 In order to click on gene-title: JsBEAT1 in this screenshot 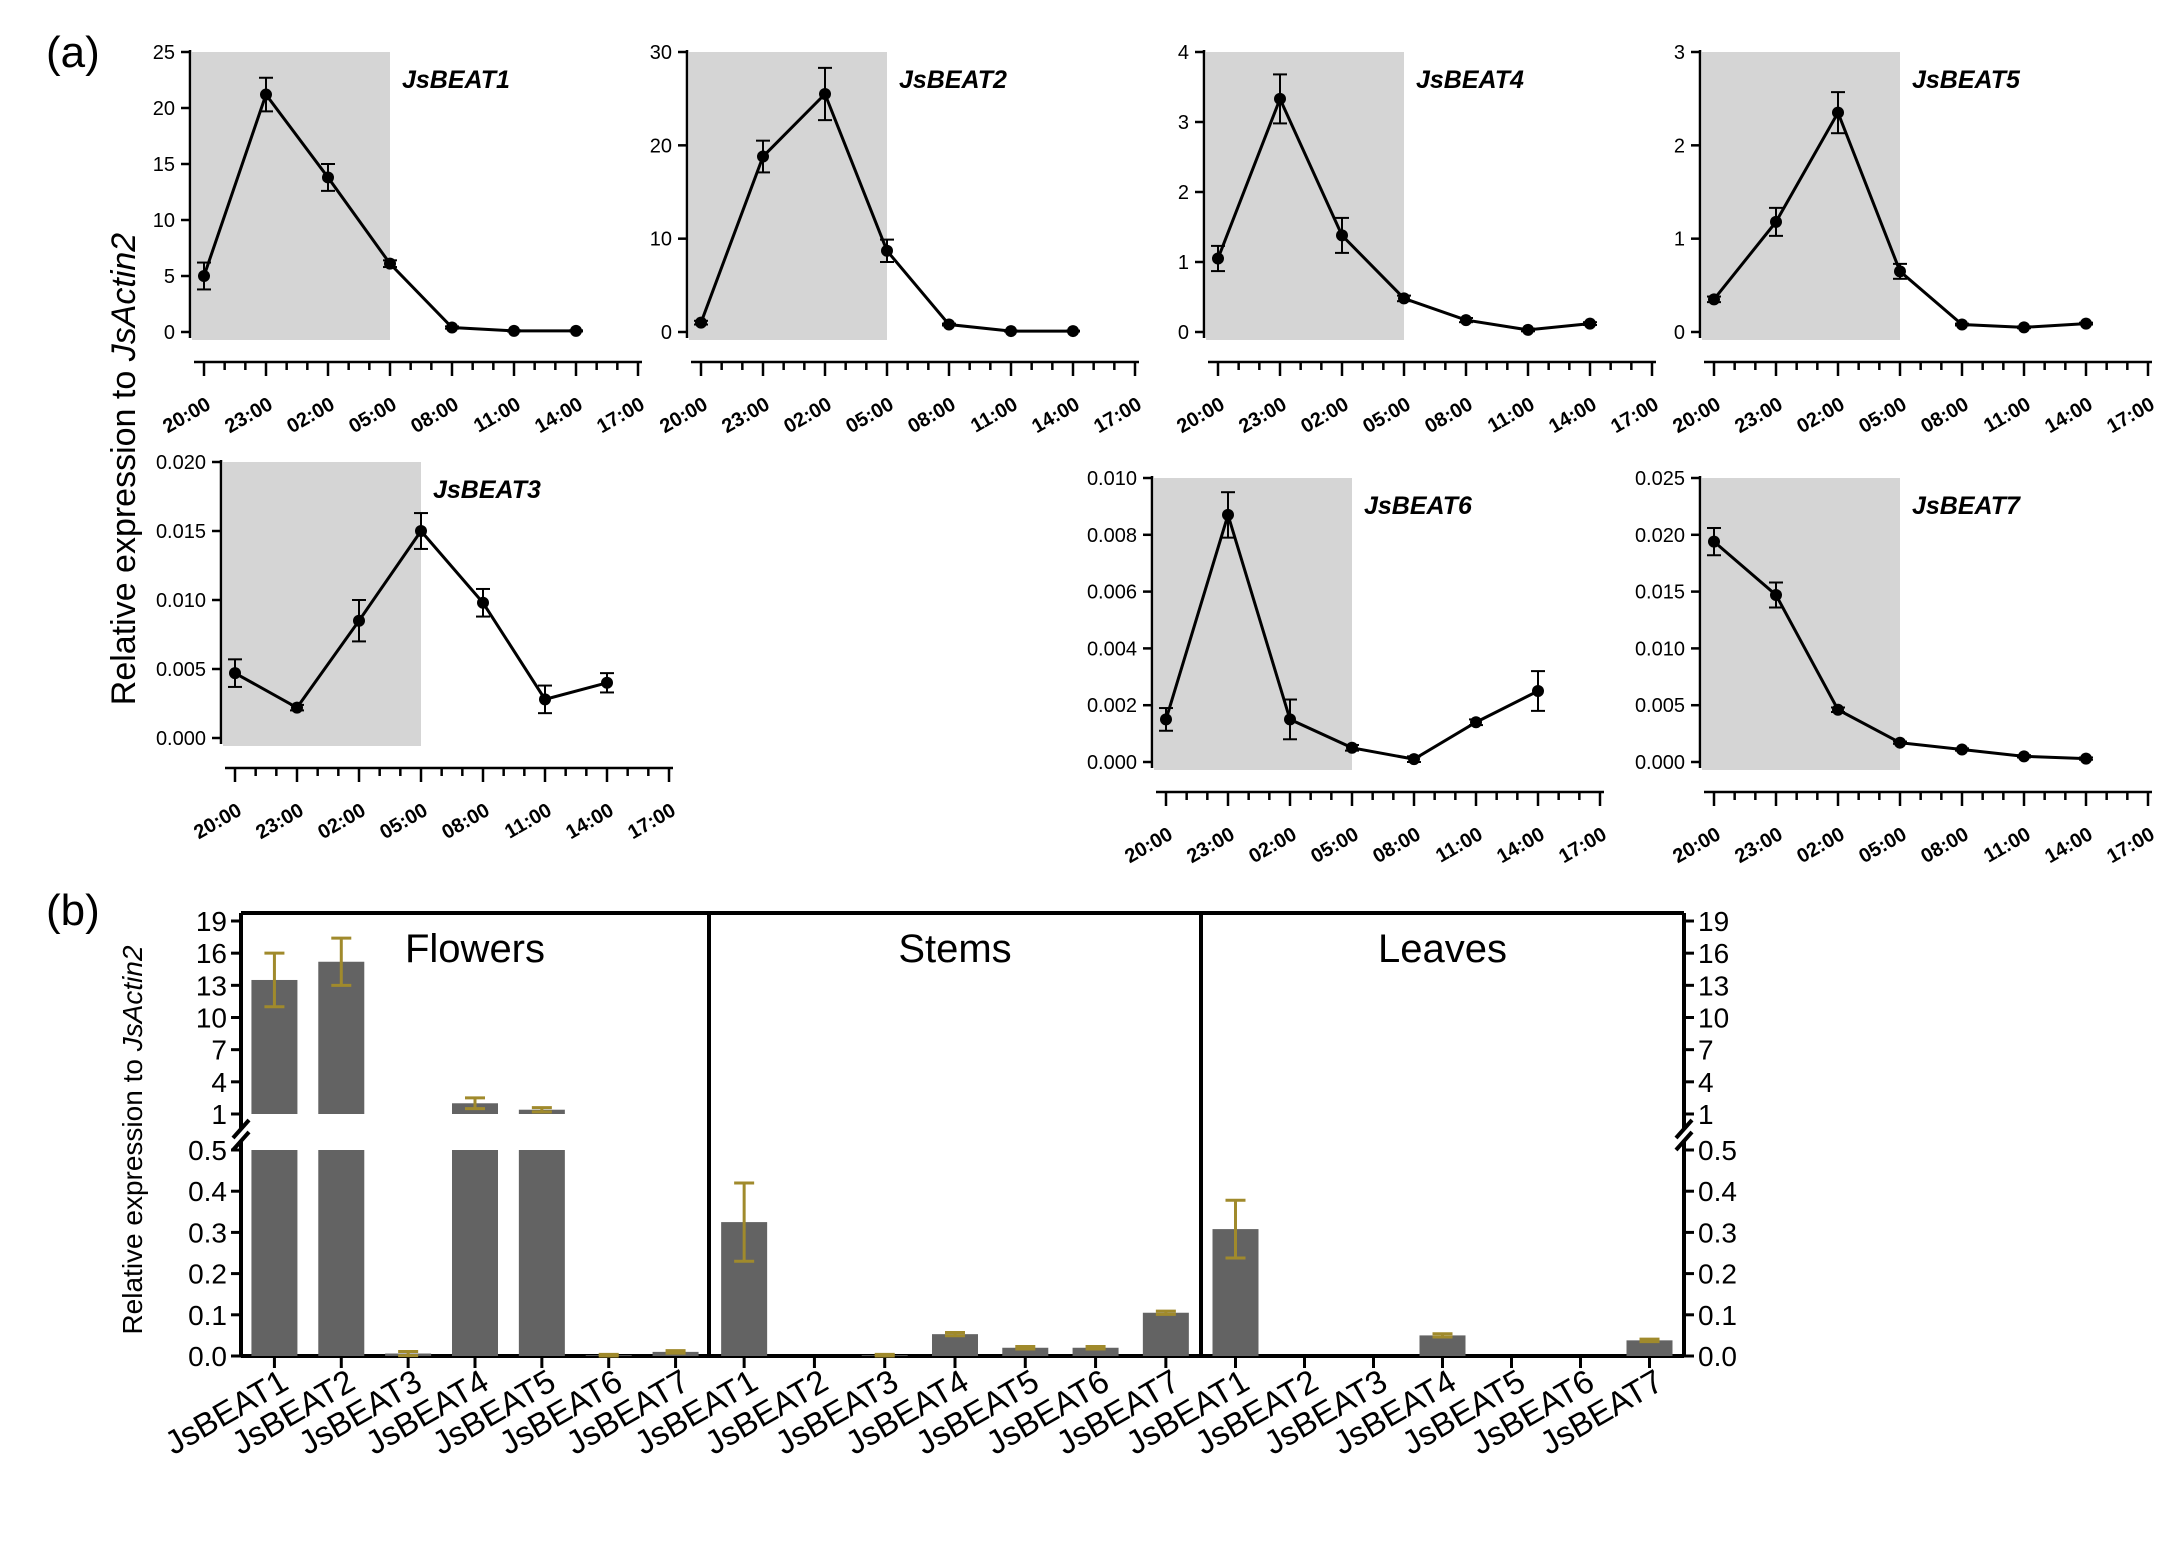, I will do `click(456, 80)`.